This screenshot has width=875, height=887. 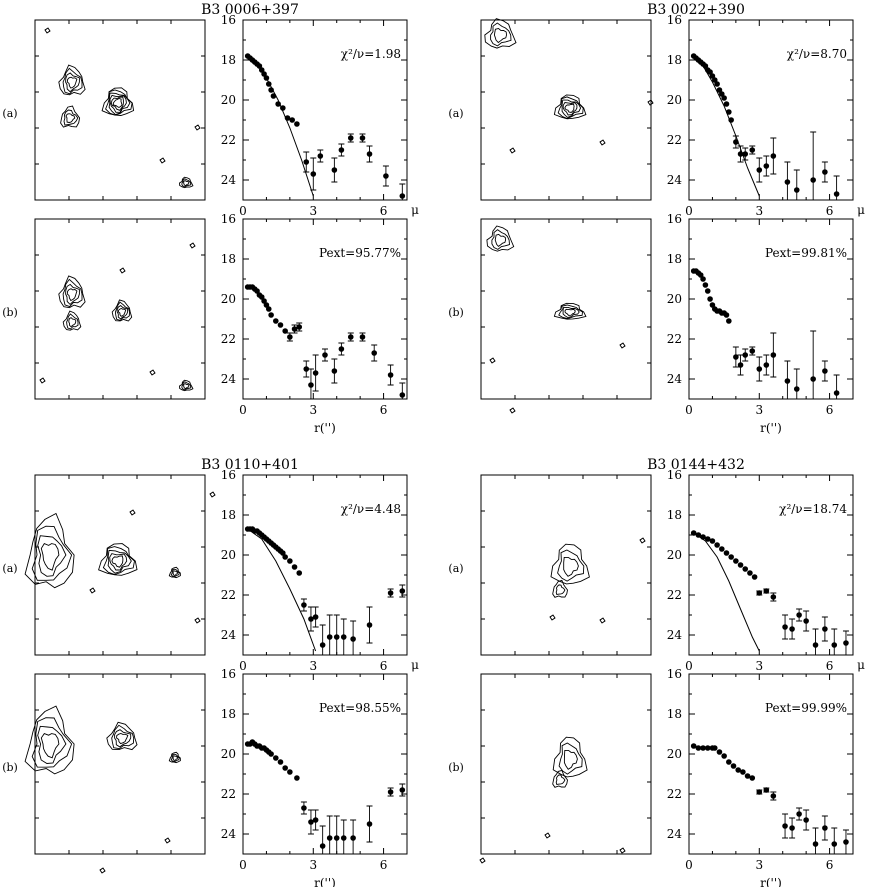 What do you see at coordinates (325, 764) in the screenshot?
I see `plot-frame` at bounding box center [325, 764].